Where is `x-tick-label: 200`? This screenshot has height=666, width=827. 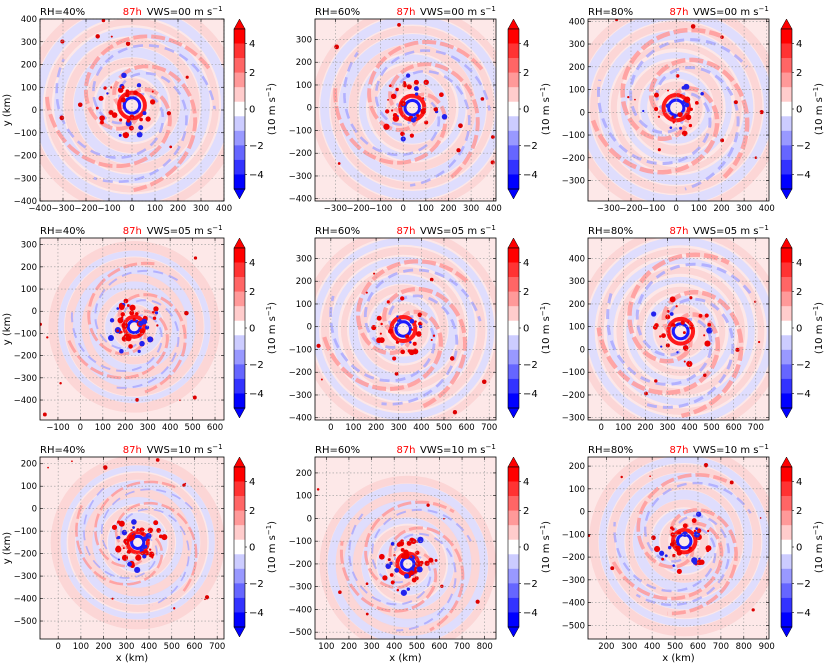
x-tick-label: 200 is located at coordinates (721, 209).